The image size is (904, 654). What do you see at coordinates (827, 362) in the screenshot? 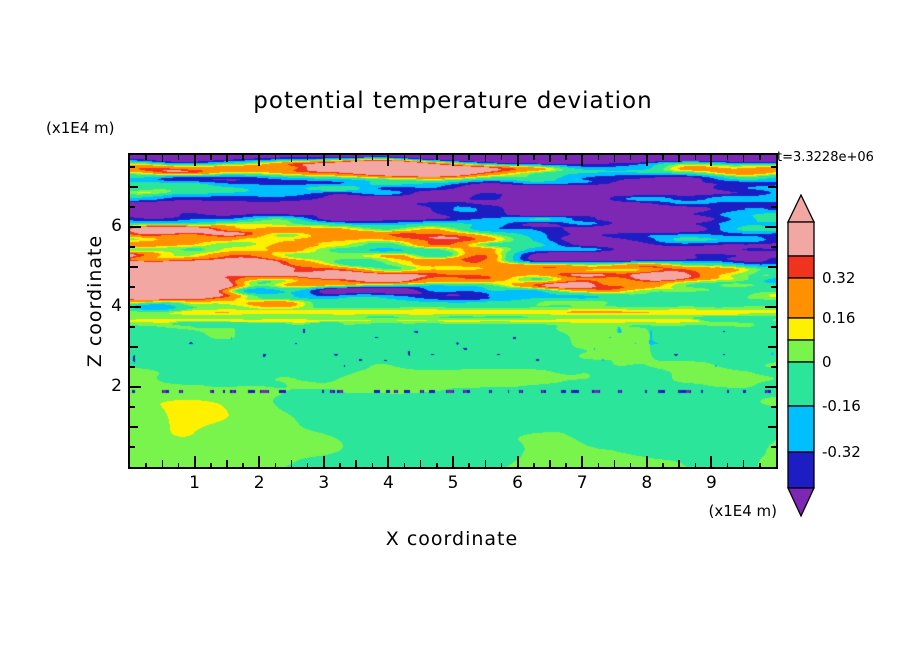
I see `colorbar-tick-label: 0` at bounding box center [827, 362].